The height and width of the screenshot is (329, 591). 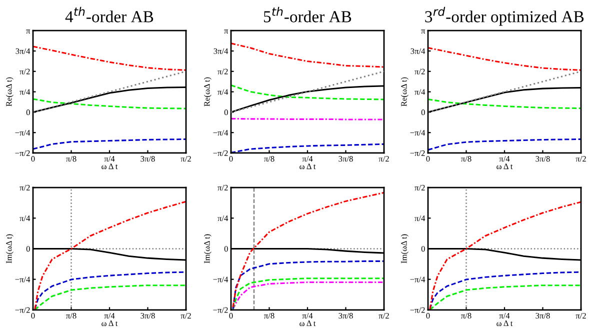 What do you see at coordinates (109, 14) in the screenshot?
I see `chart-title: 4$^{th}$-order AB` at bounding box center [109, 14].